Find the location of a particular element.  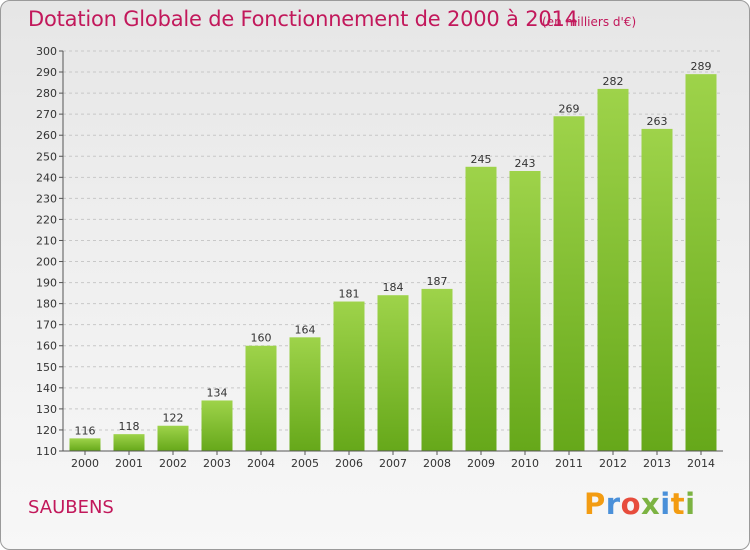

proxiti-logo: Proxiti is located at coordinates (640, 504).